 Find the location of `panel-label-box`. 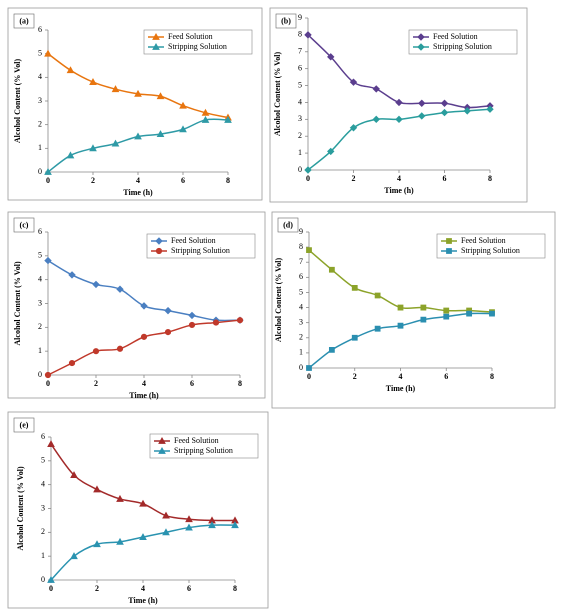

panel-label-box is located at coordinates (24, 21).